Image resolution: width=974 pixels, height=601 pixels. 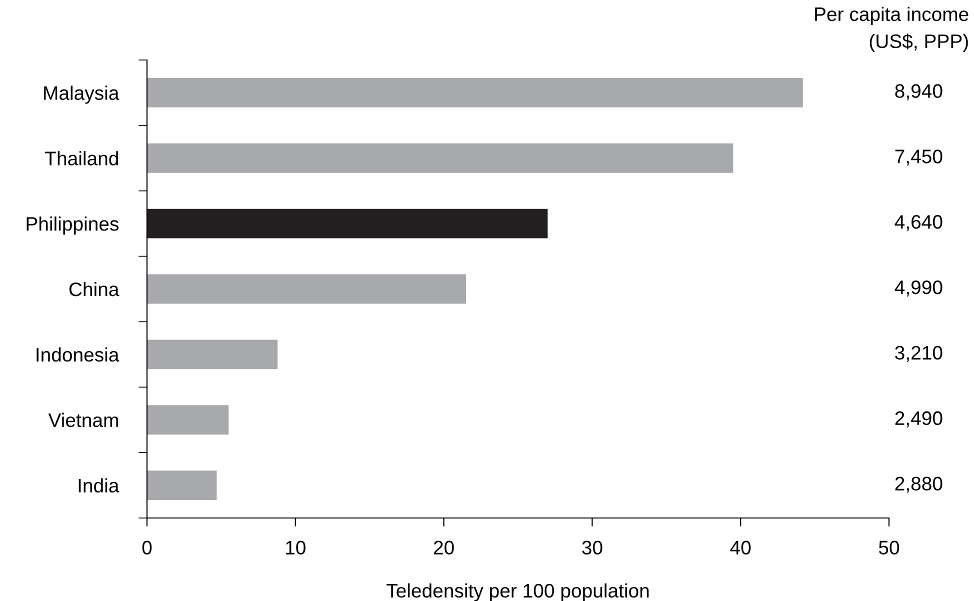 What do you see at coordinates (918, 158) in the screenshot?
I see `text: 7,450` at bounding box center [918, 158].